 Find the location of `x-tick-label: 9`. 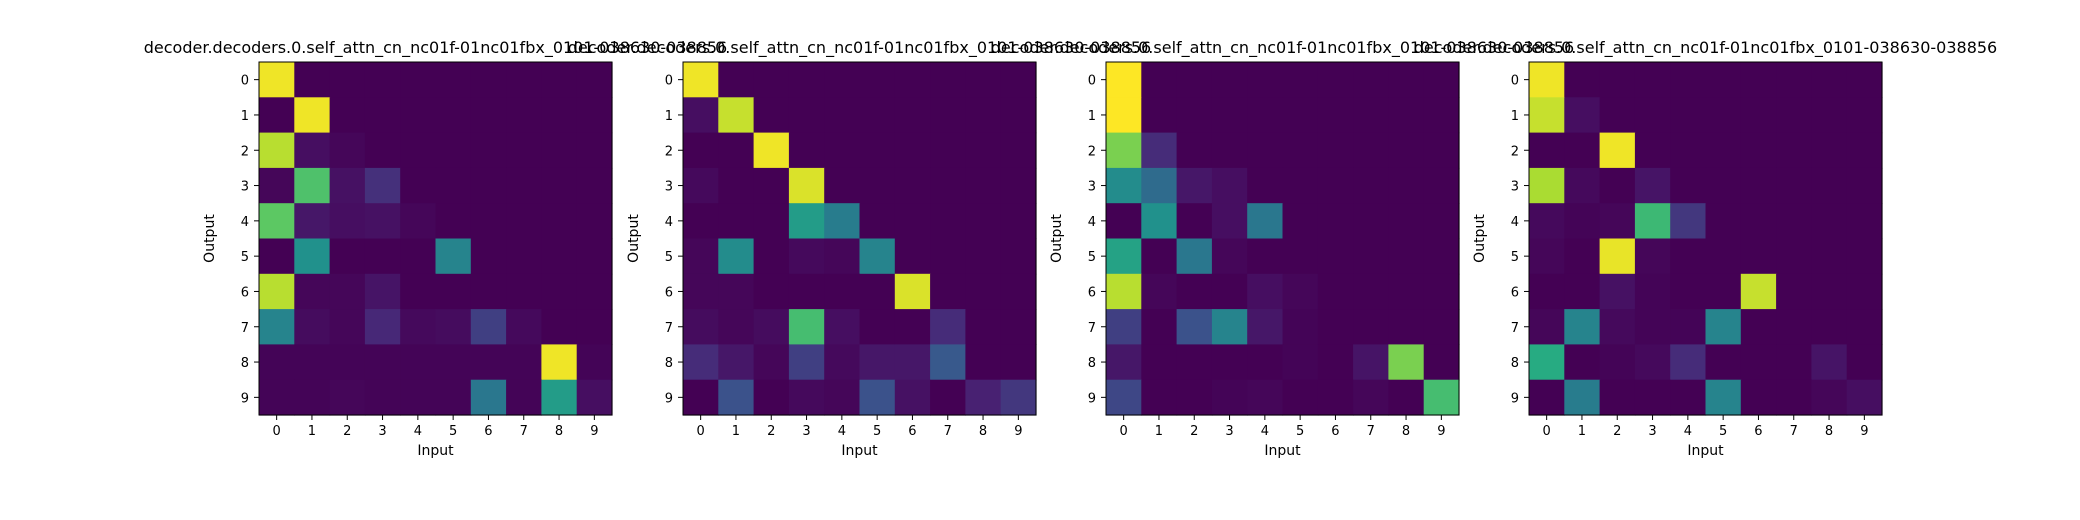

x-tick-label: 9 is located at coordinates (1441, 431).